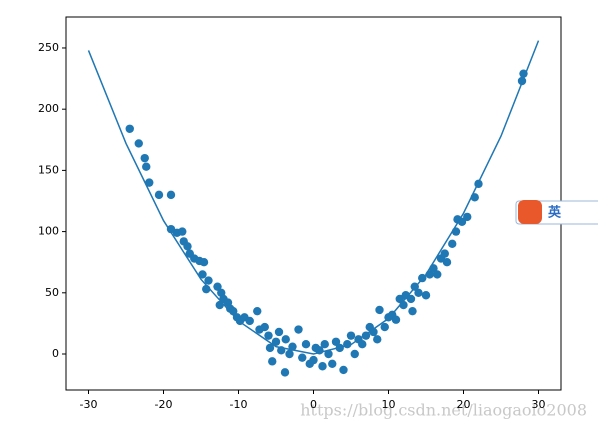 The image size is (598, 436). Describe the element at coordinates (539, 404) in the screenshot. I see `x-tick-label: 30` at that location.